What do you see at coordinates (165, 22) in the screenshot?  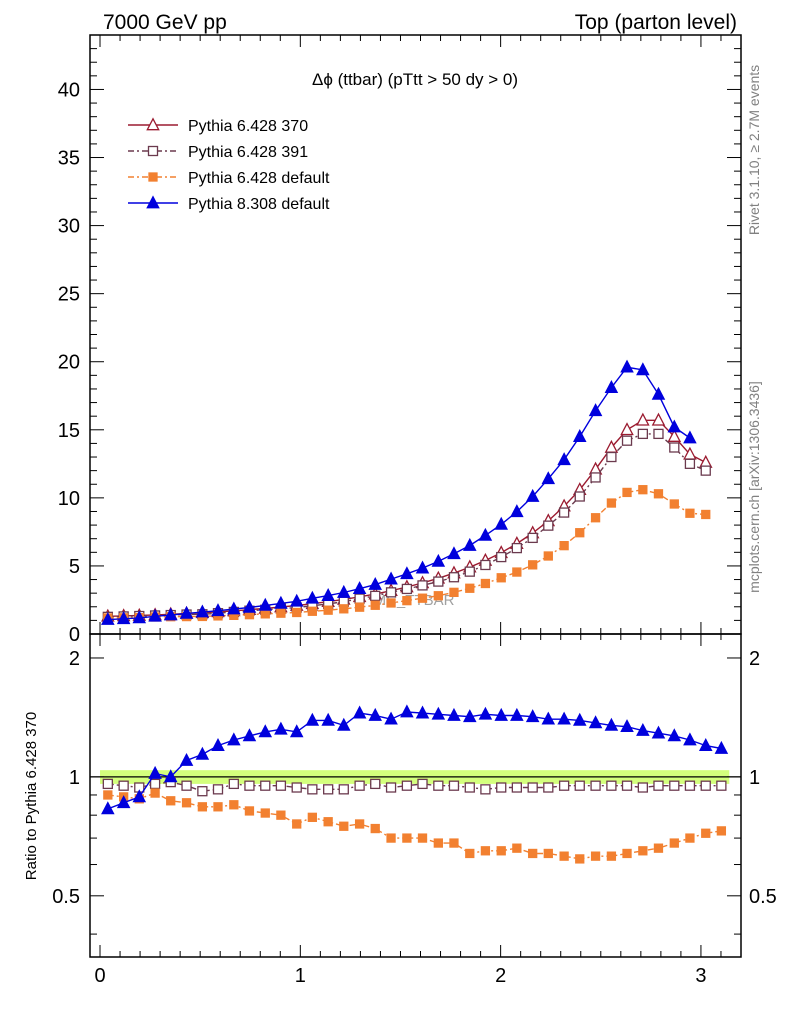 I see `header-left: 7000 GeV pp` at bounding box center [165, 22].